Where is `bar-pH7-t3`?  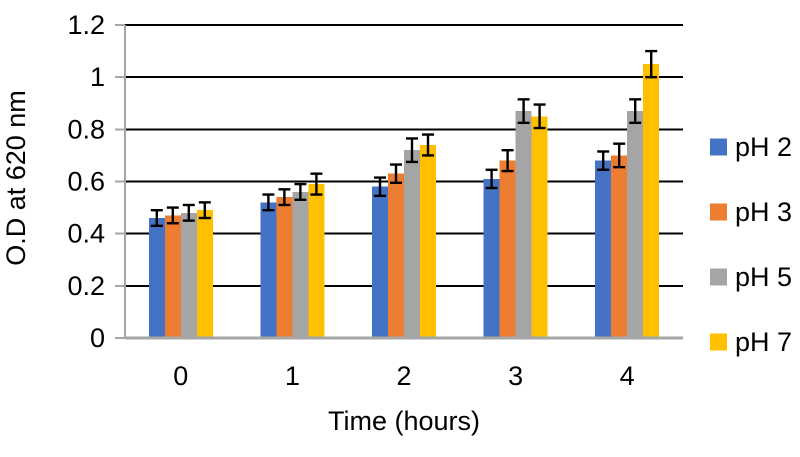 bar-pH7-t3 is located at coordinates (539, 227).